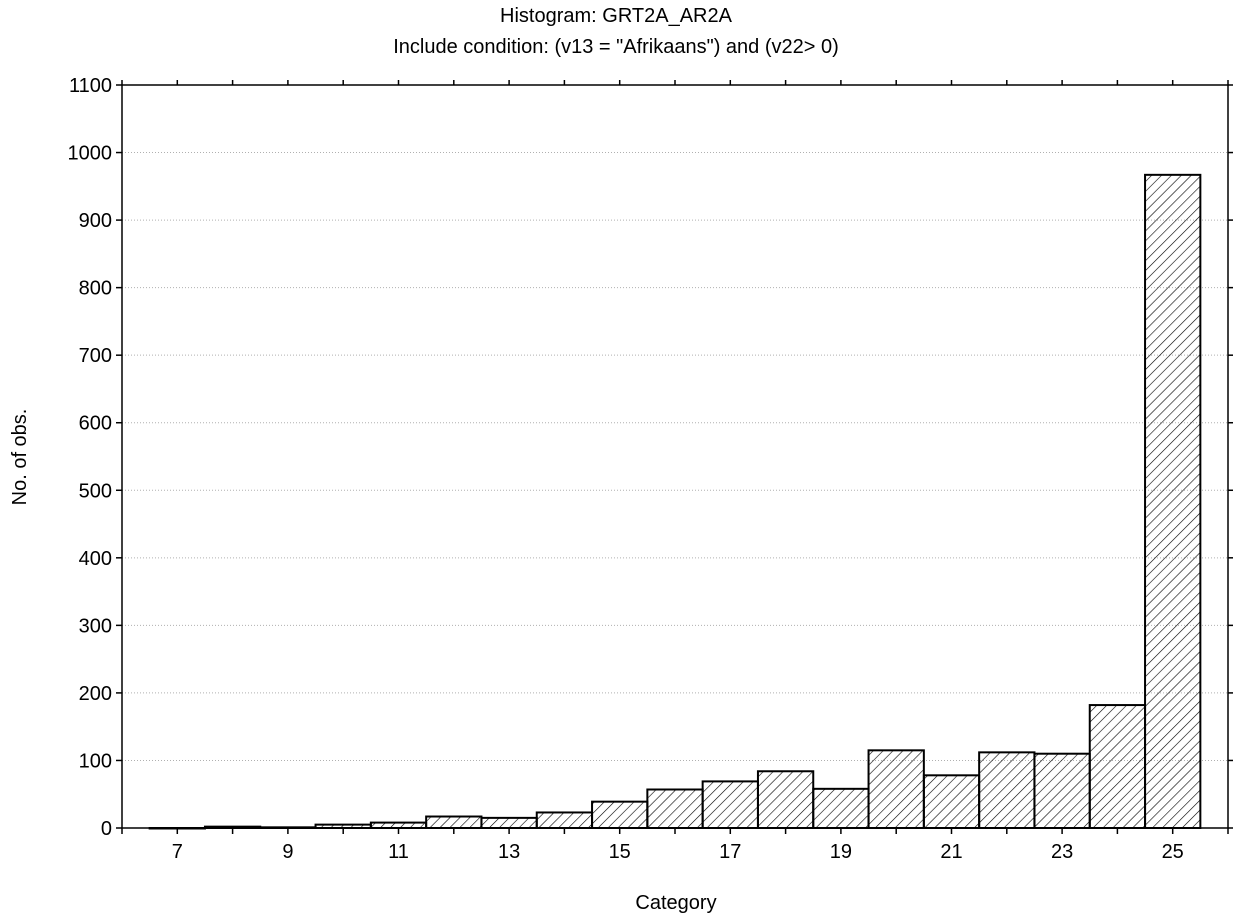 Image resolution: width=1233 pixels, height=922 pixels. Describe the element at coordinates (509, 852) in the screenshot. I see `x-tick-label: 13` at that location.